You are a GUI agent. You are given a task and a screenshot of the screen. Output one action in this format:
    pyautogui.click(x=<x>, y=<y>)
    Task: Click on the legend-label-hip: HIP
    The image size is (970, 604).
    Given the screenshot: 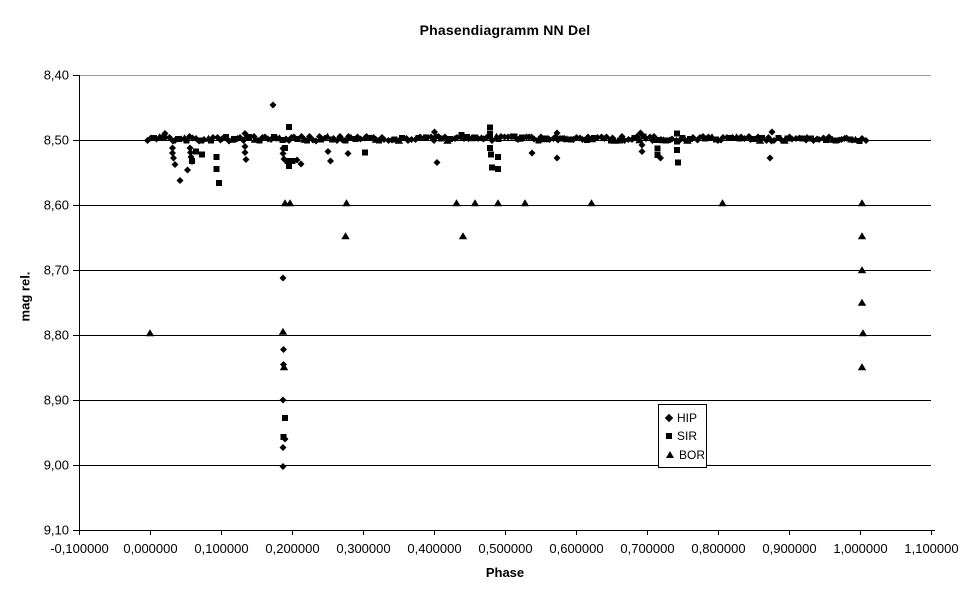 What is the action you would take?
    pyautogui.click(x=687, y=417)
    